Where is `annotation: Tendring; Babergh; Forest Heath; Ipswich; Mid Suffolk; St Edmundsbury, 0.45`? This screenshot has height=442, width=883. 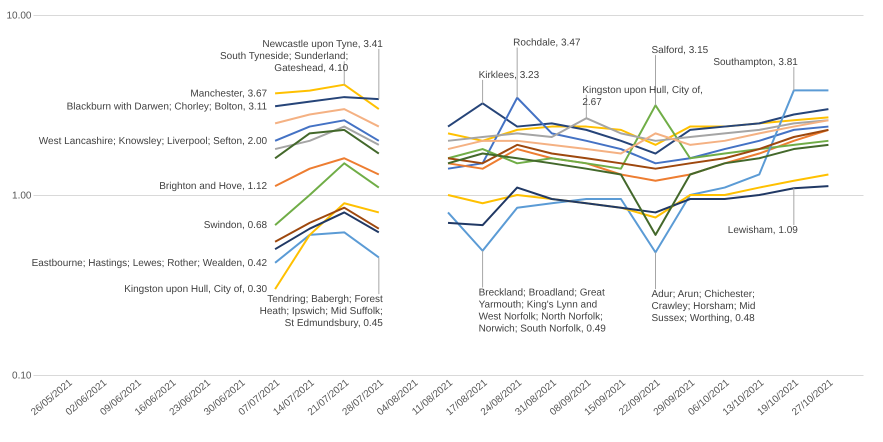
annotation: Tendring; Babergh; Forest Heath; Ipswich; Mid Suffolk; St Edmundsbury, 0.45 is located at coordinates (322, 312).